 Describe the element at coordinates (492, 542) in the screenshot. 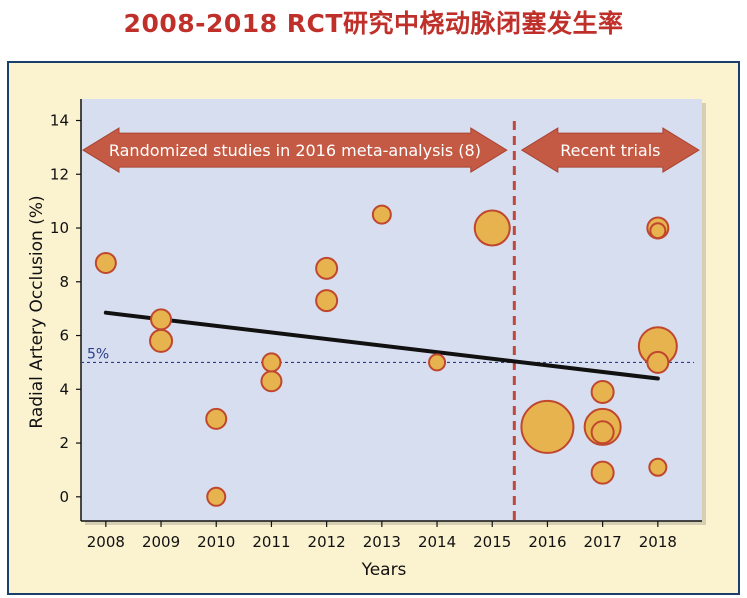

I see `x-tick-label: 2015` at that location.